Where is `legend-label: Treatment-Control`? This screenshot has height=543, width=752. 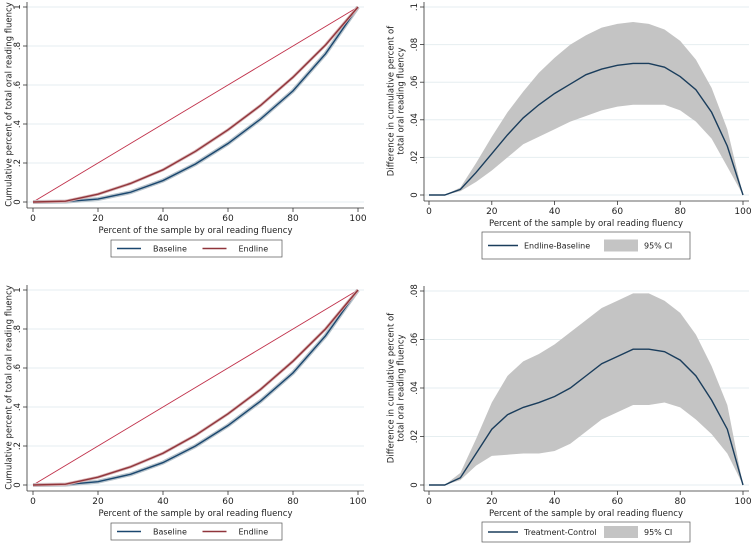 legend-label: Treatment-Control is located at coordinates (560, 532).